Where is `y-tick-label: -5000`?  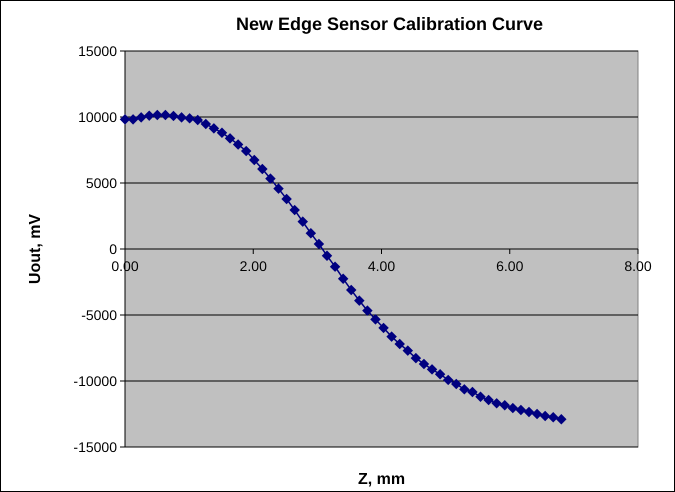 y-tick-label: -5000 is located at coordinates (99, 314).